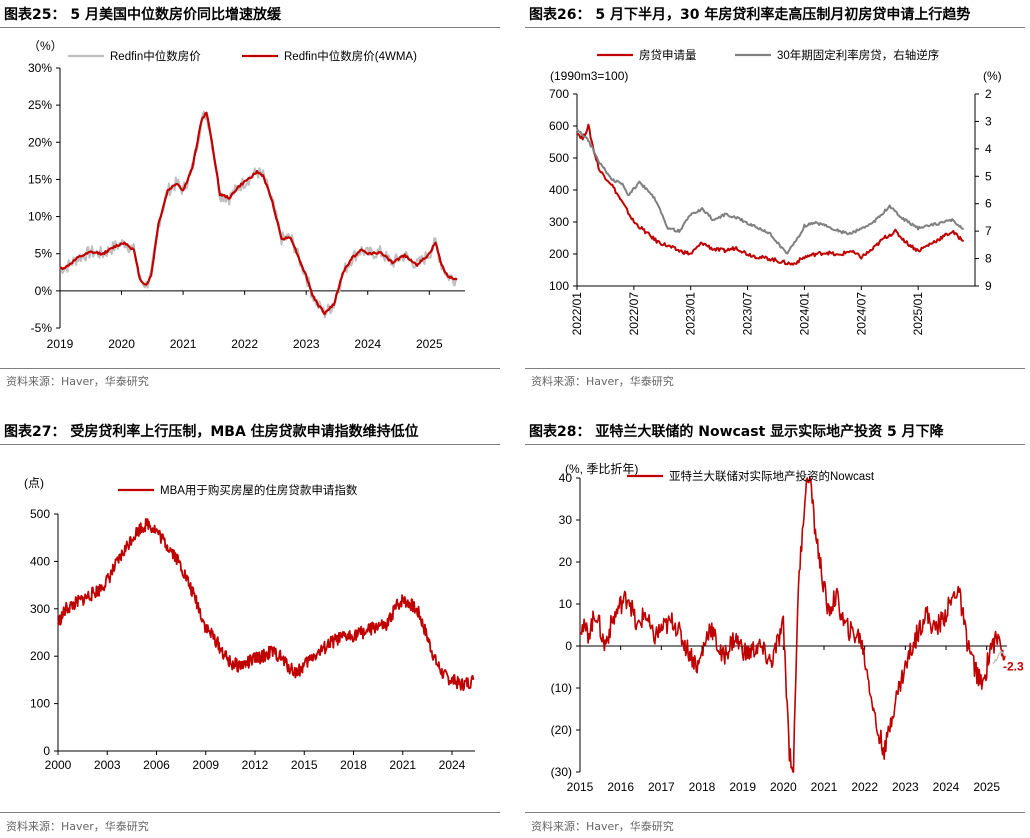 The width and height of the screenshot is (1030, 838). Describe the element at coordinates (45, 46) in the screenshot. I see `unit-label: （%）` at that location.